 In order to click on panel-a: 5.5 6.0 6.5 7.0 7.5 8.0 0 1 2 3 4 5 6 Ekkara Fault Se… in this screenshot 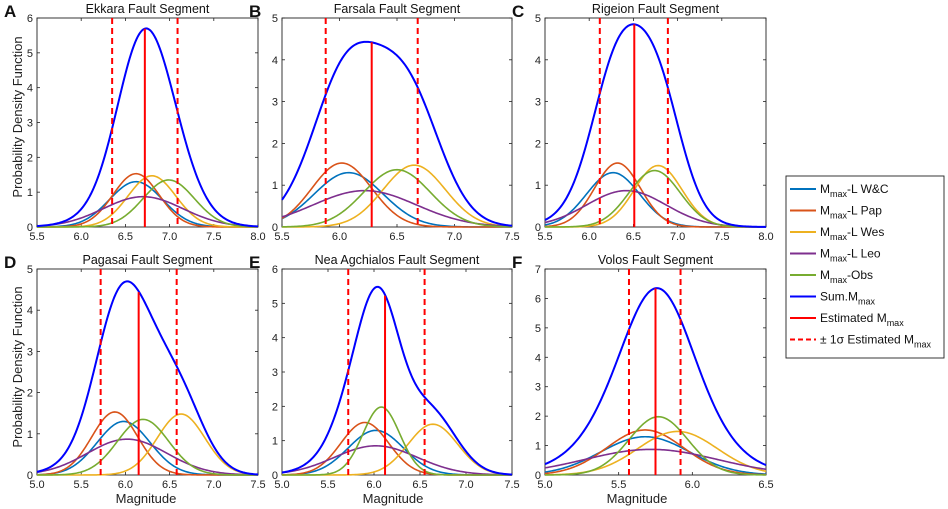, I will do `click(135, 122)`.